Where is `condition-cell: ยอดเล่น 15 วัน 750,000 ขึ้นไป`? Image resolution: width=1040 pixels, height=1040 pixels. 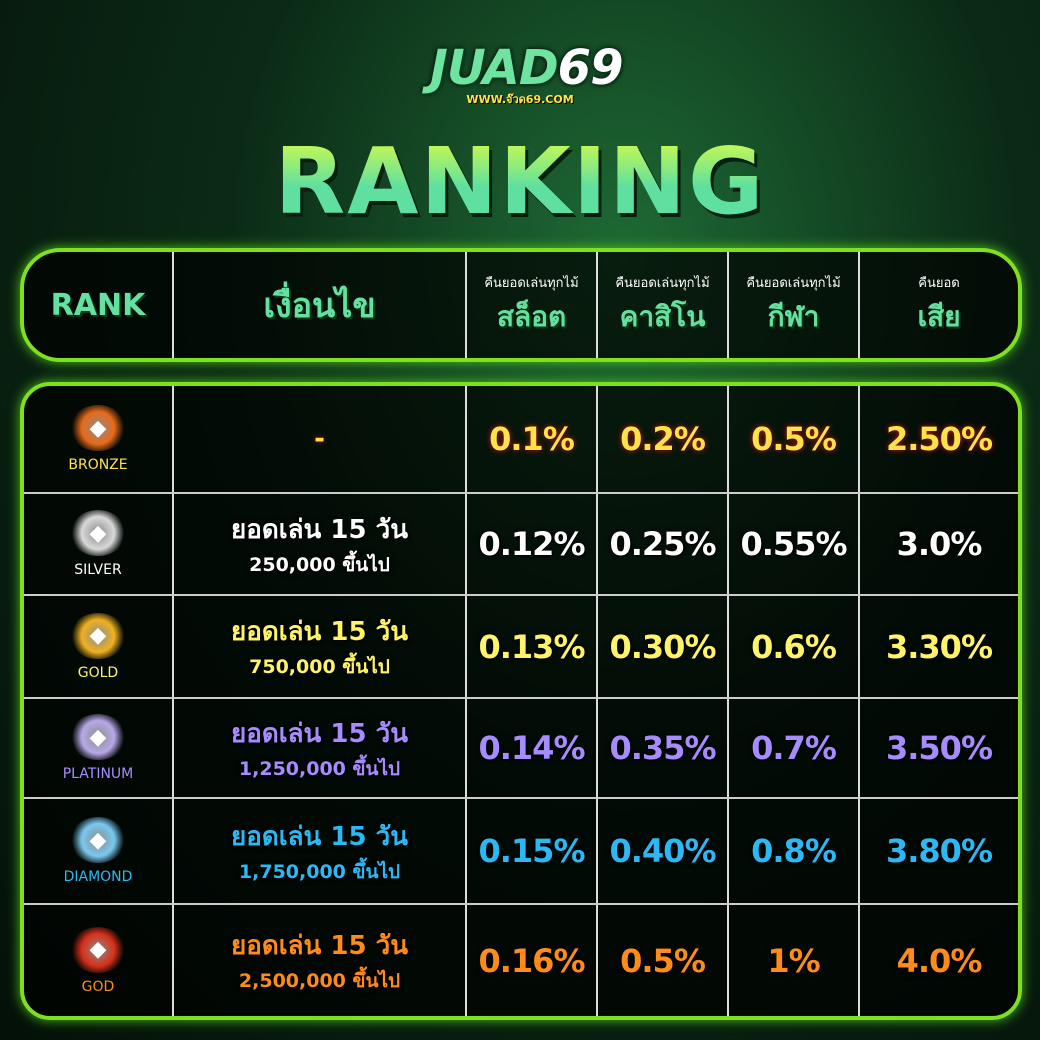 condition-cell: ยอดเล่น 15 วัน 750,000 ขึ้นไป is located at coordinates (318, 646).